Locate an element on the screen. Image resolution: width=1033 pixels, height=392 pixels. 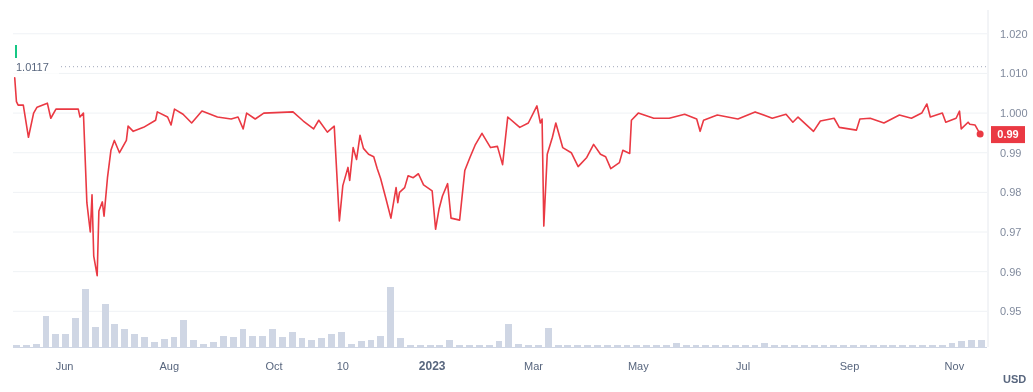
y-tick-label: 0.95 is located at coordinates (1011, 311).